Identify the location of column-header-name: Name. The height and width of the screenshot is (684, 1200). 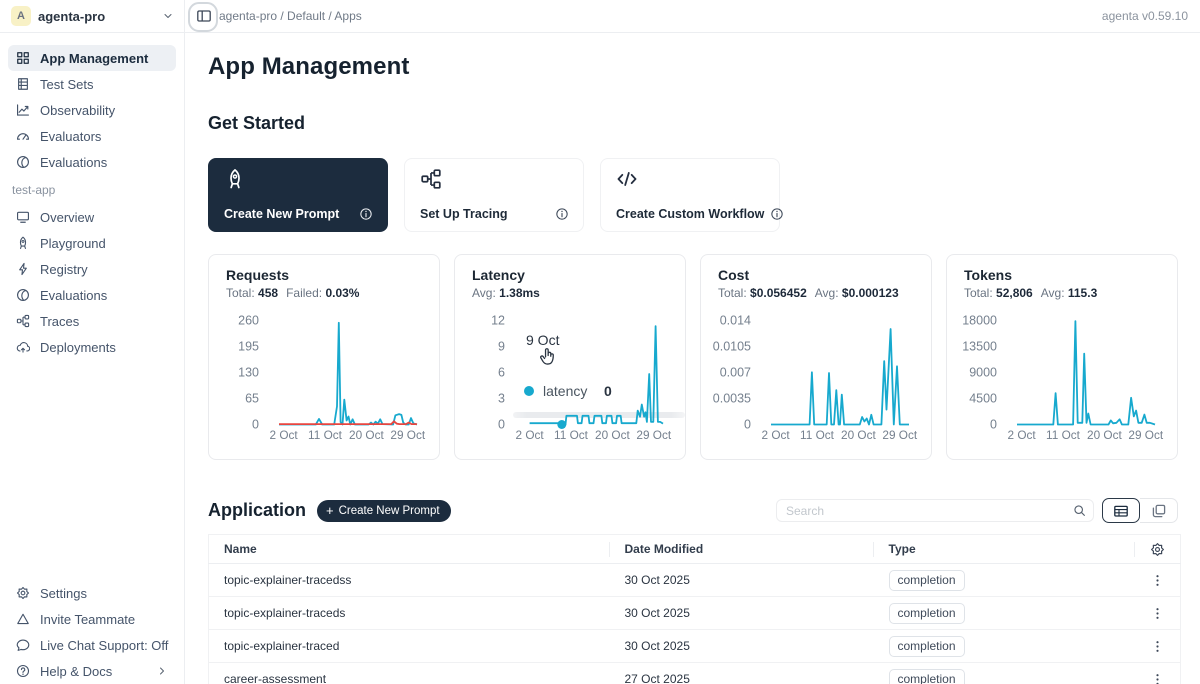
(409, 549).